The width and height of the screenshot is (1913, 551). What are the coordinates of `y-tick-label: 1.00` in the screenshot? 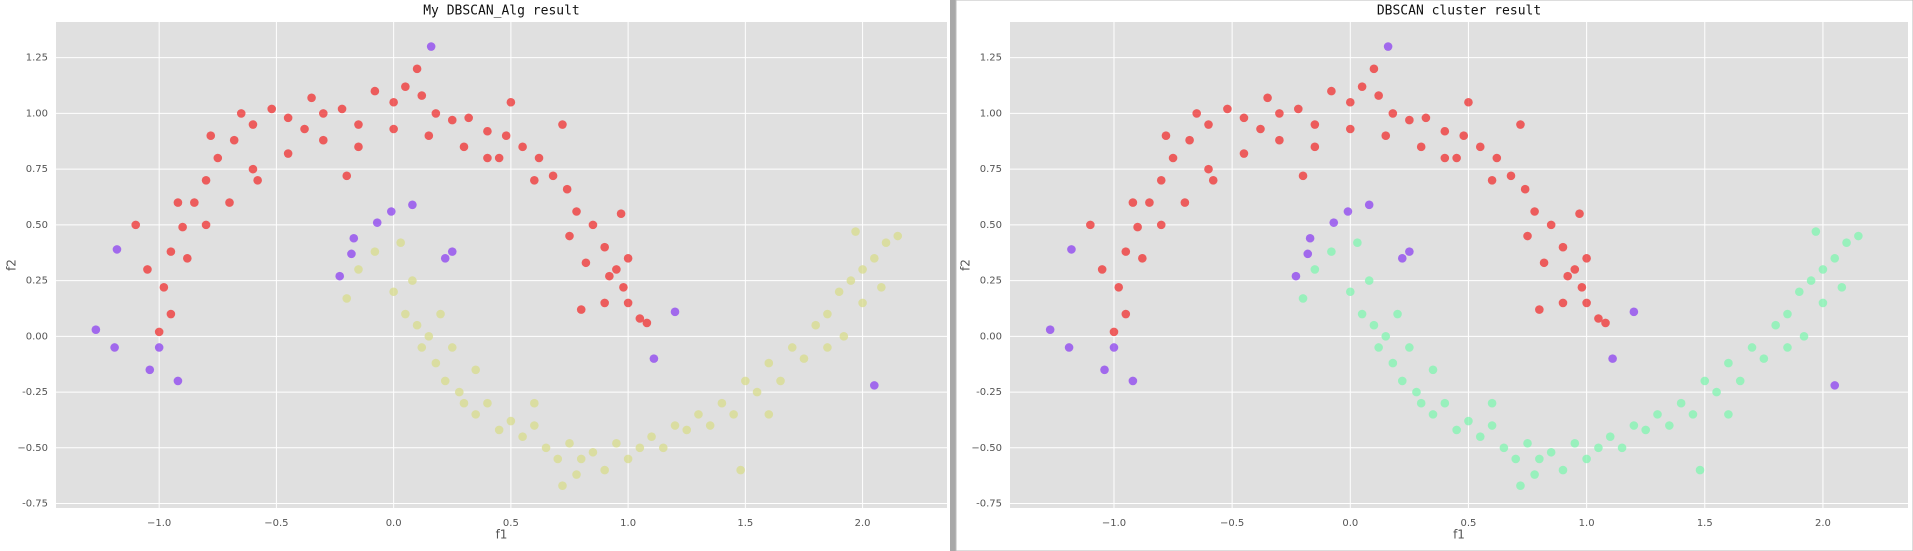 It's located at (991, 113).